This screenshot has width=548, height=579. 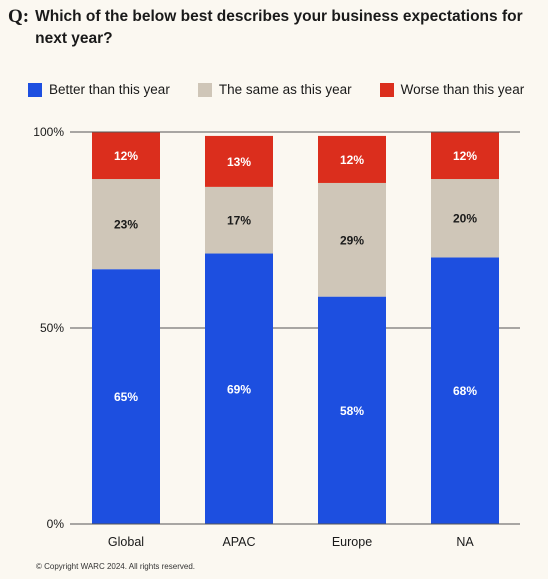 I want to click on x-tick-label: APAC, so click(x=238, y=542).